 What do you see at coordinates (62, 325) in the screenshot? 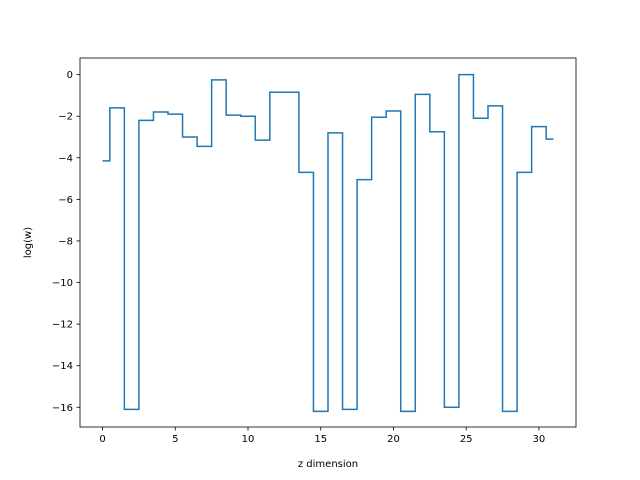
I see `y-tick-label: −12` at bounding box center [62, 325].